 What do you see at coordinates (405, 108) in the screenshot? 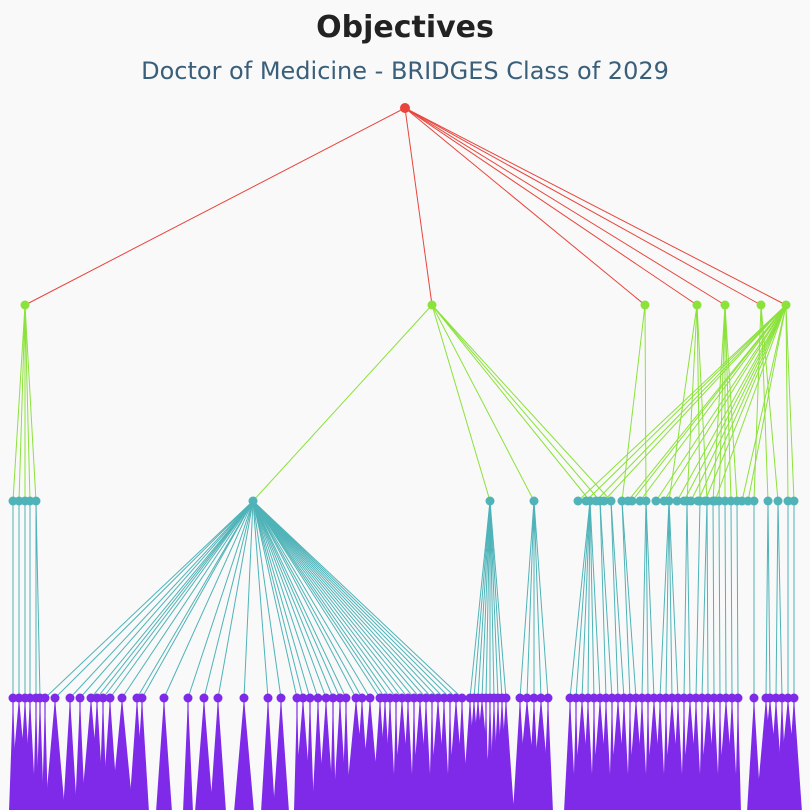
I see `root-objective-node` at bounding box center [405, 108].